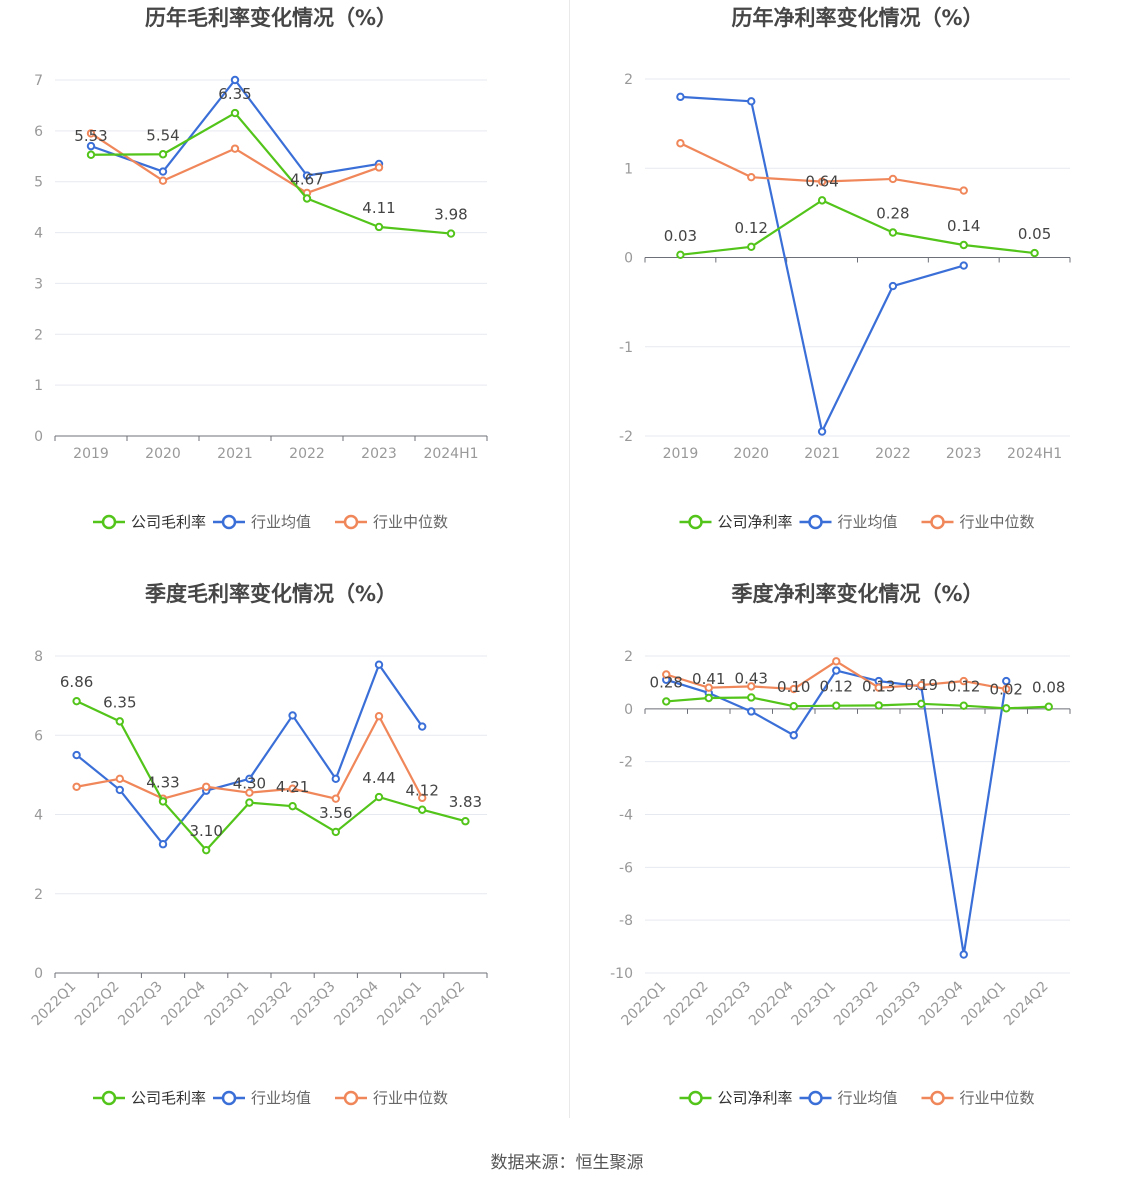  I want to click on y-tick-label: 4, so click(38, 816).